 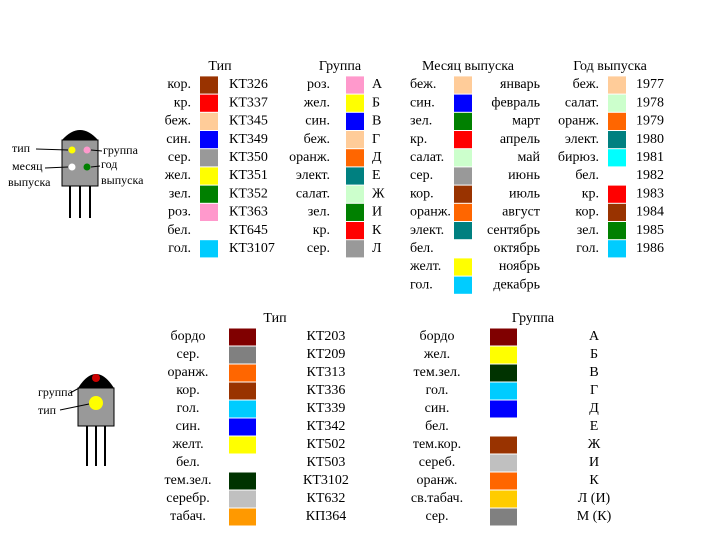 I want to click on table-header: Год выпуска, so click(x=610, y=66).